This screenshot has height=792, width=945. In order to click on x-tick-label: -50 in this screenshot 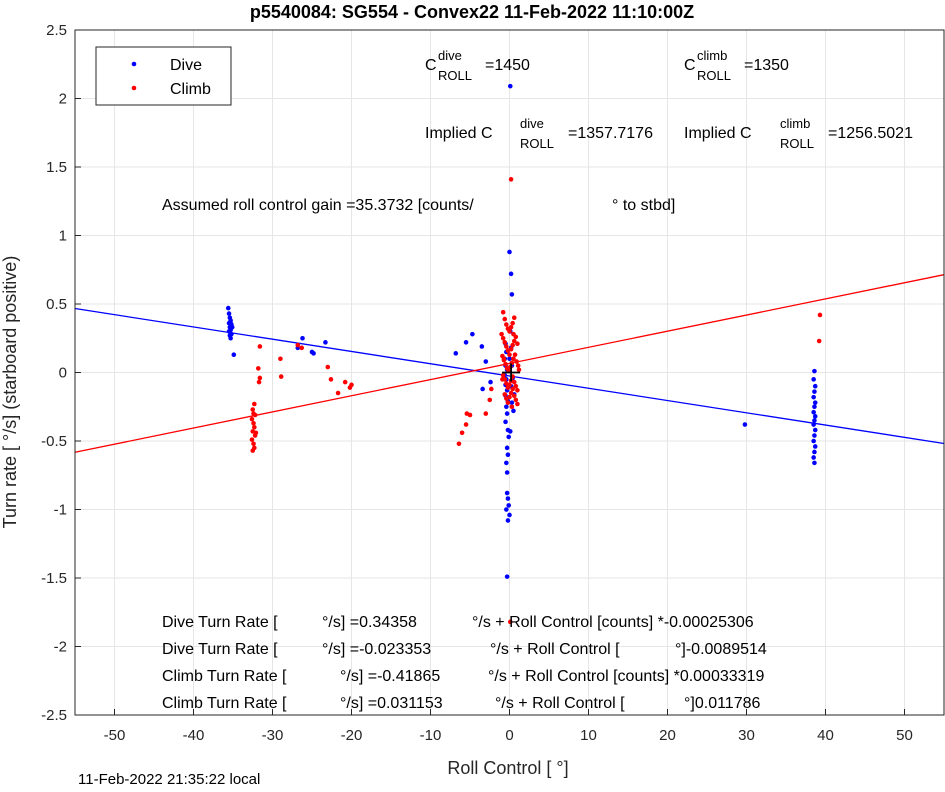, I will do `click(115, 735)`.